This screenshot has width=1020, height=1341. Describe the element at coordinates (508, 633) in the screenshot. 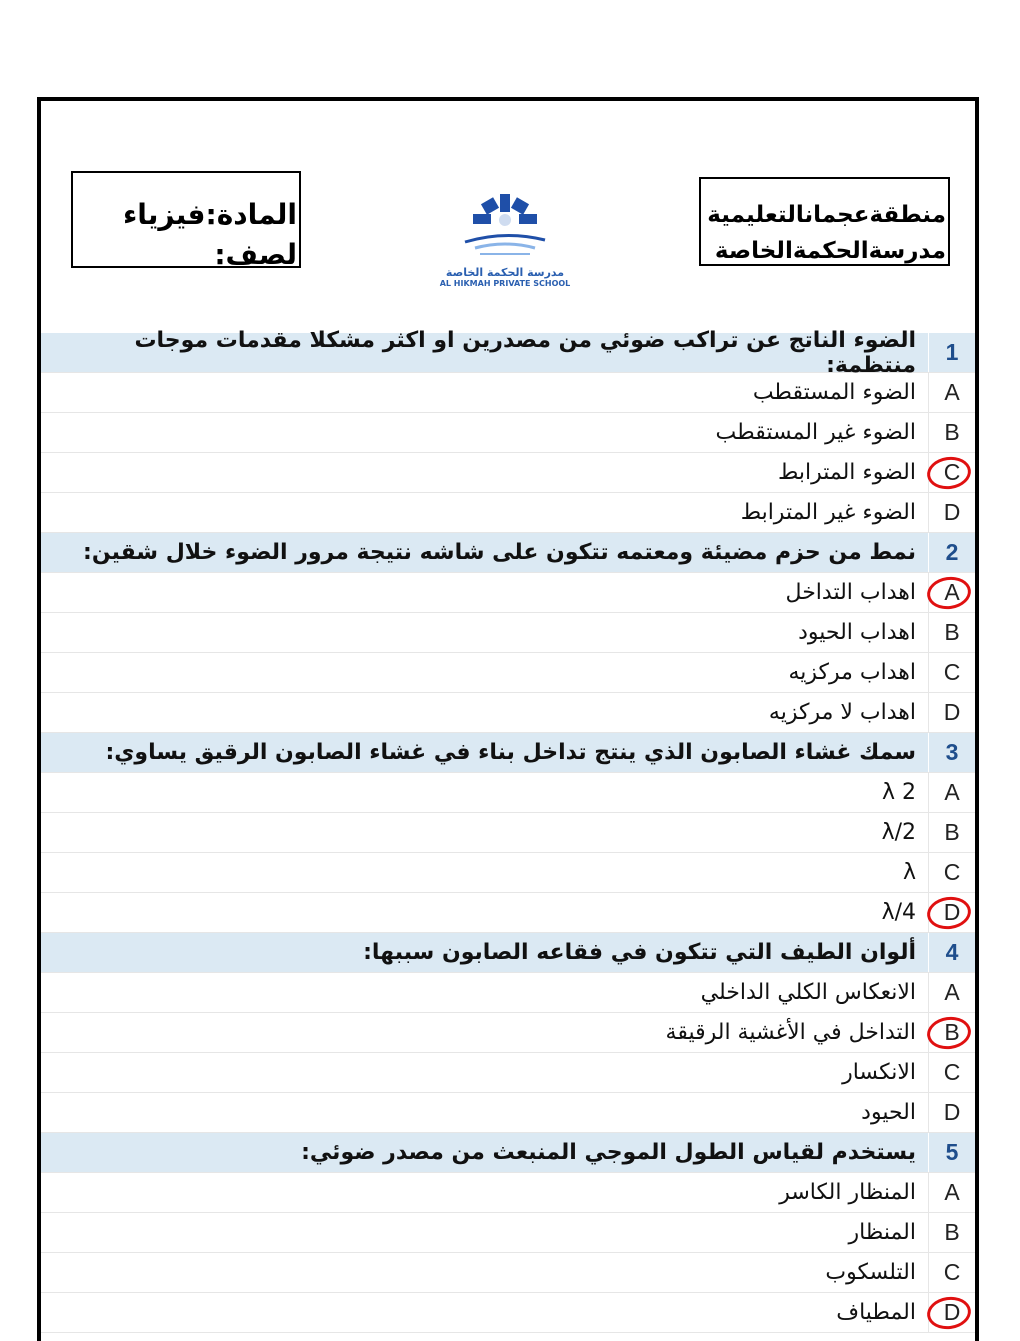

I see `option-row: B اهداب الحيود` at that location.